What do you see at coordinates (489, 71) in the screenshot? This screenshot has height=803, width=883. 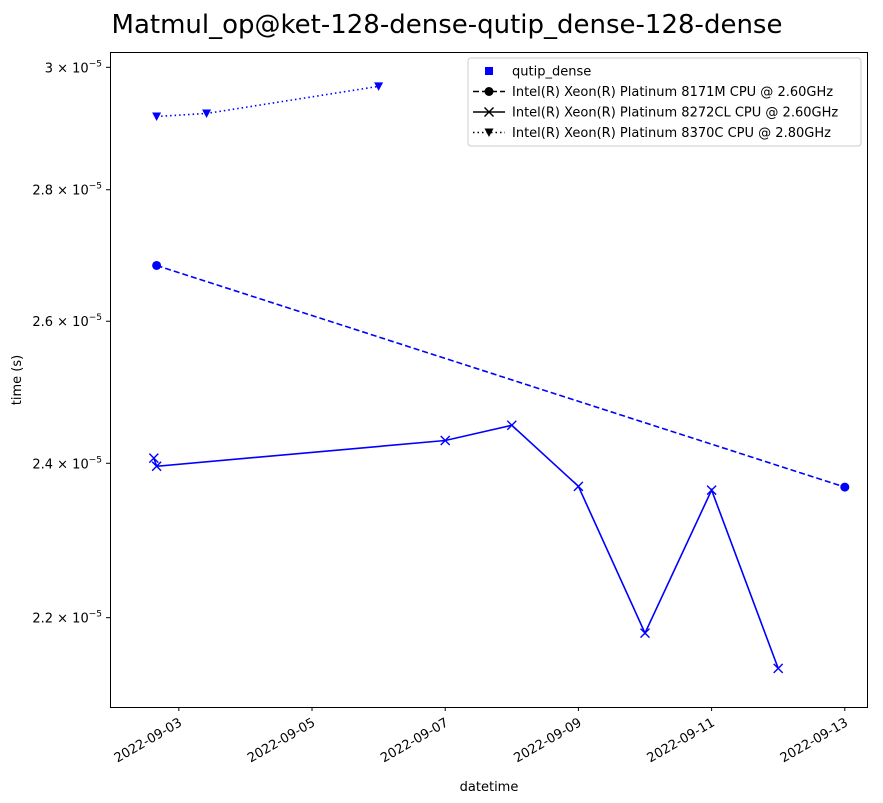 I see `square-marker` at bounding box center [489, 71].